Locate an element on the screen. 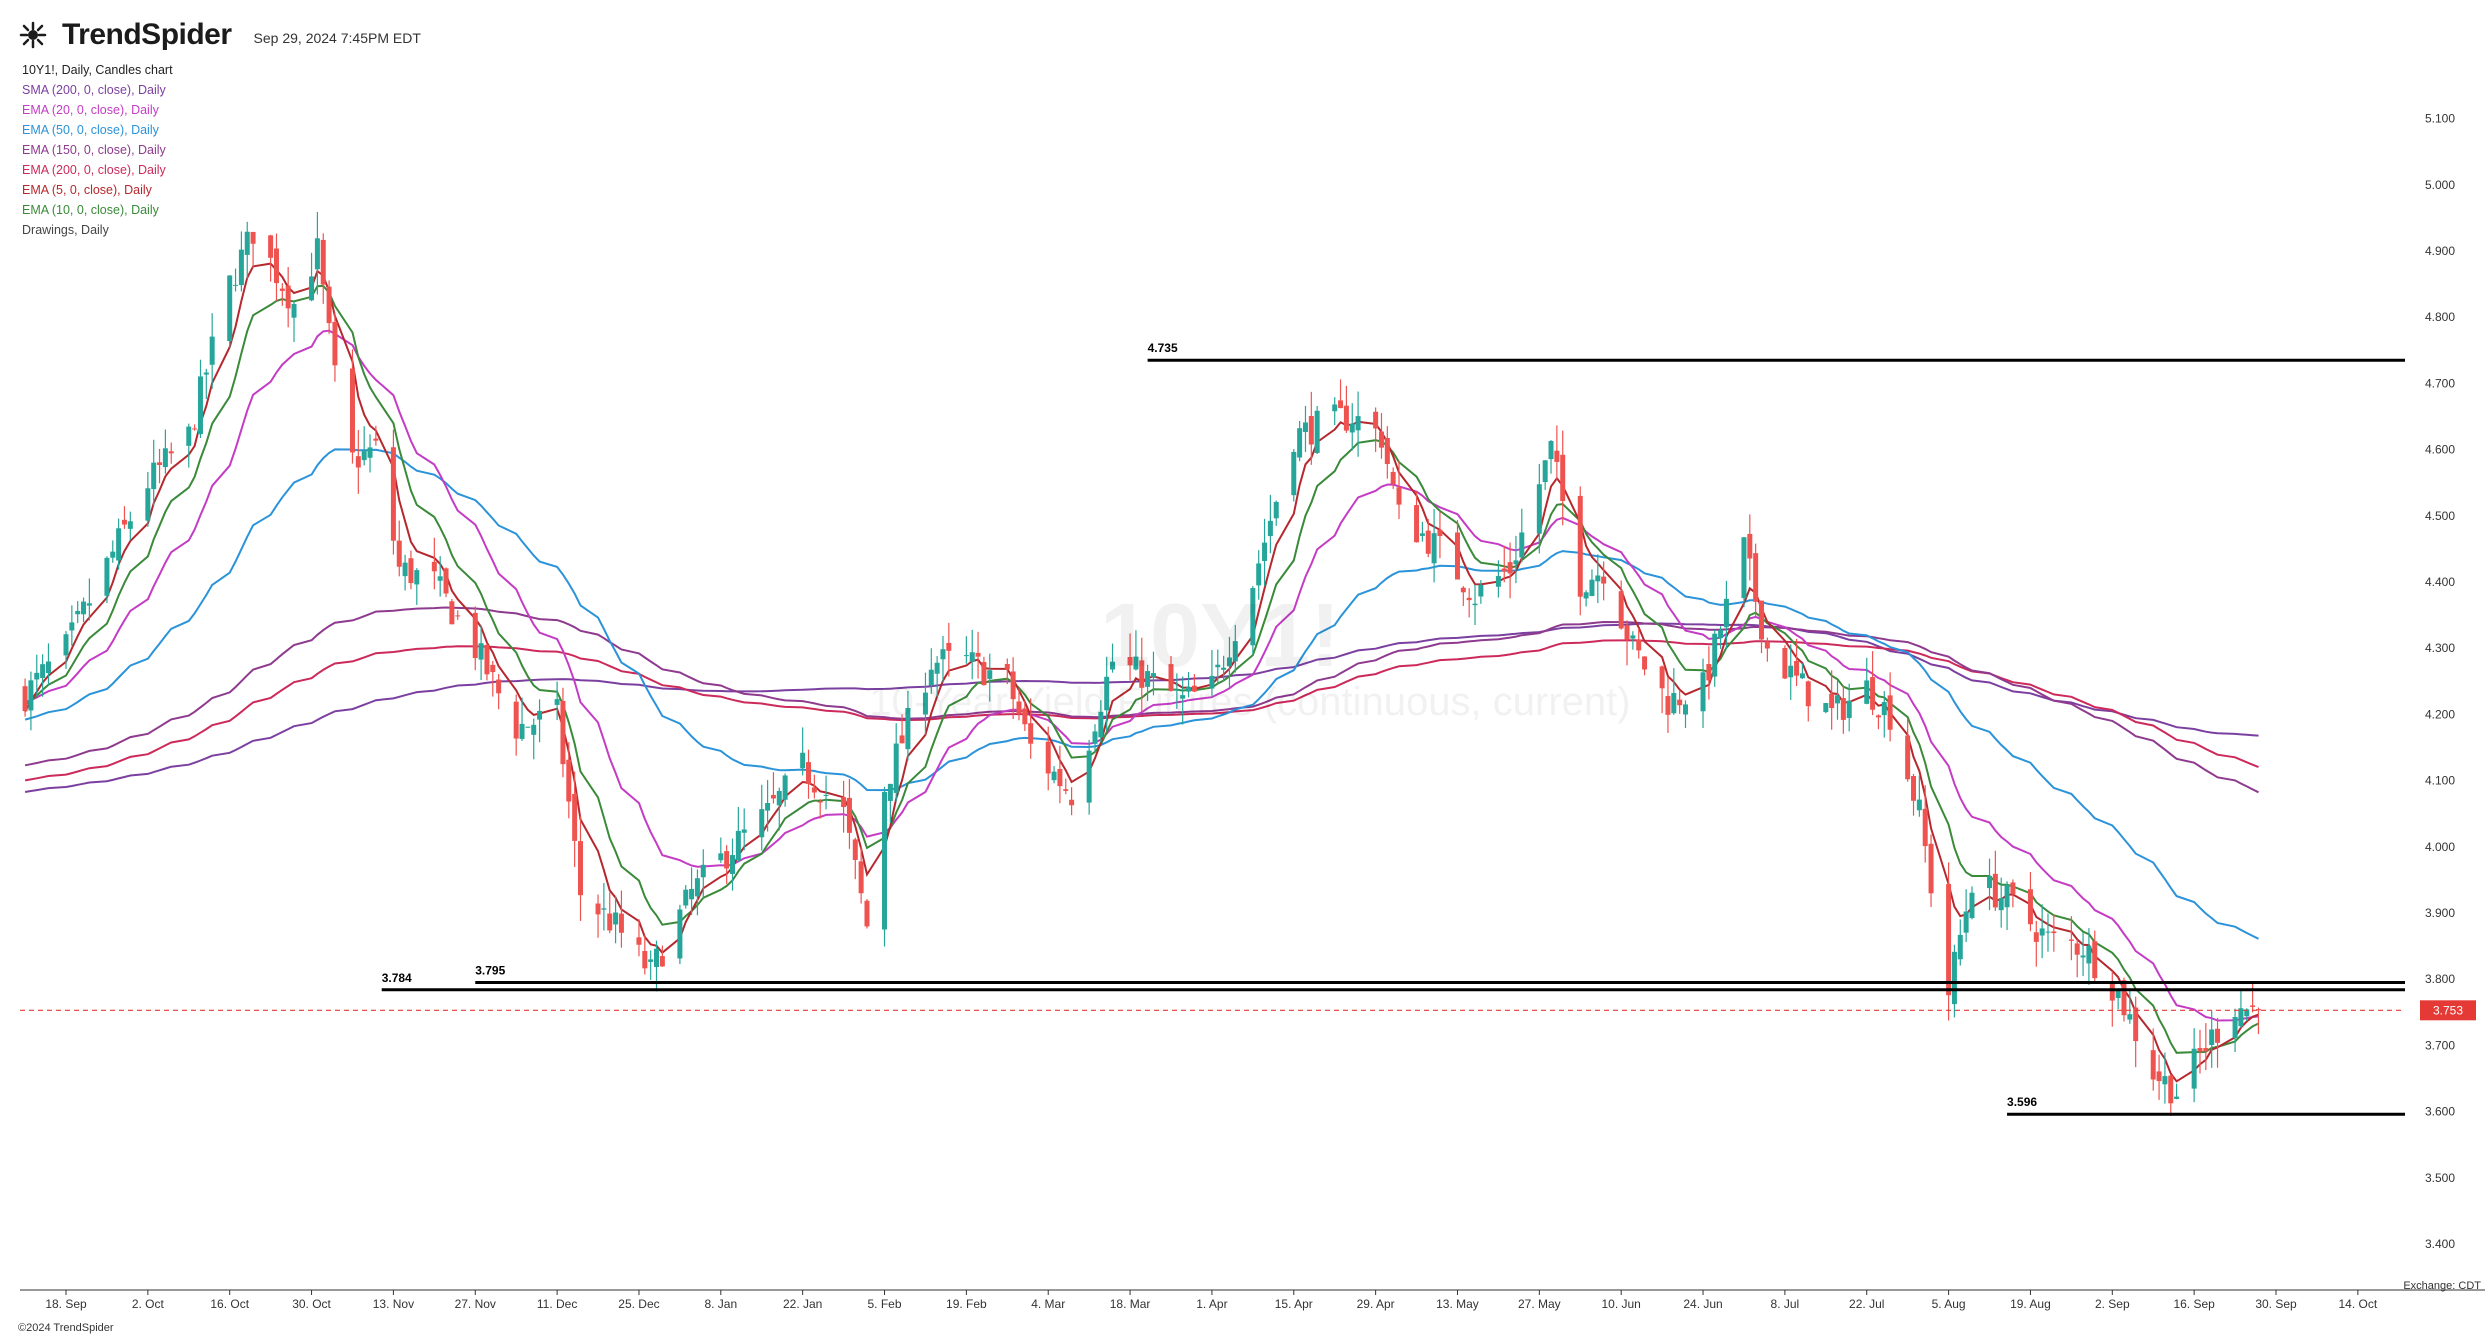 This screenshot has height=1344, width=2491. y-tick-label: 3.500 is located at coordinates (2440, 1178).